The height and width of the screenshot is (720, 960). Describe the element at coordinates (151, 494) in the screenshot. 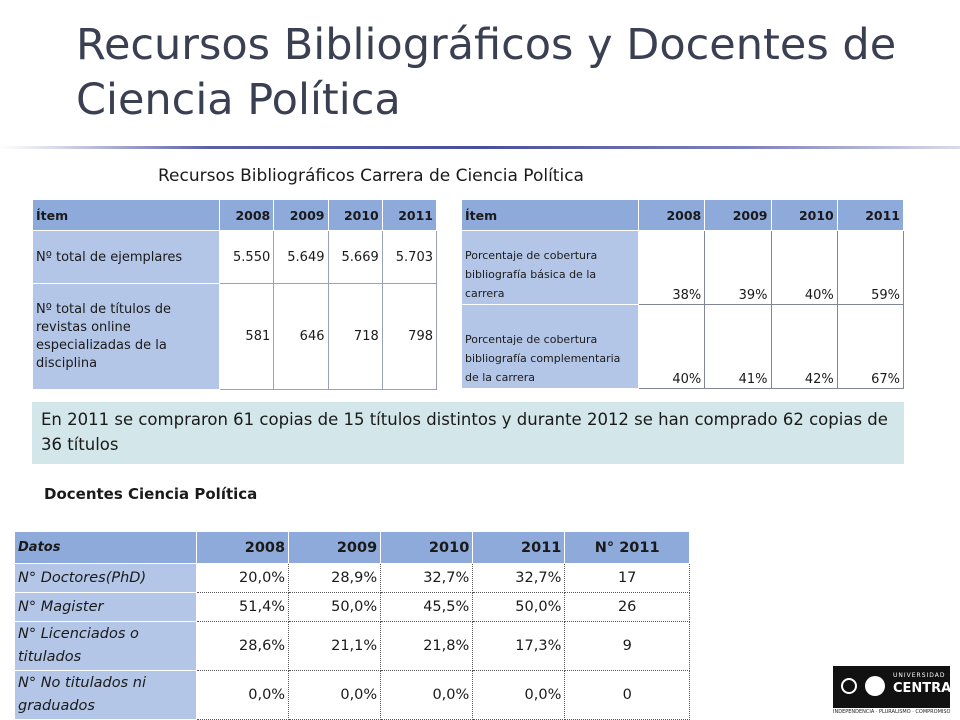

I see `faculty-heading: Docentes Ciencia Política` at that location.